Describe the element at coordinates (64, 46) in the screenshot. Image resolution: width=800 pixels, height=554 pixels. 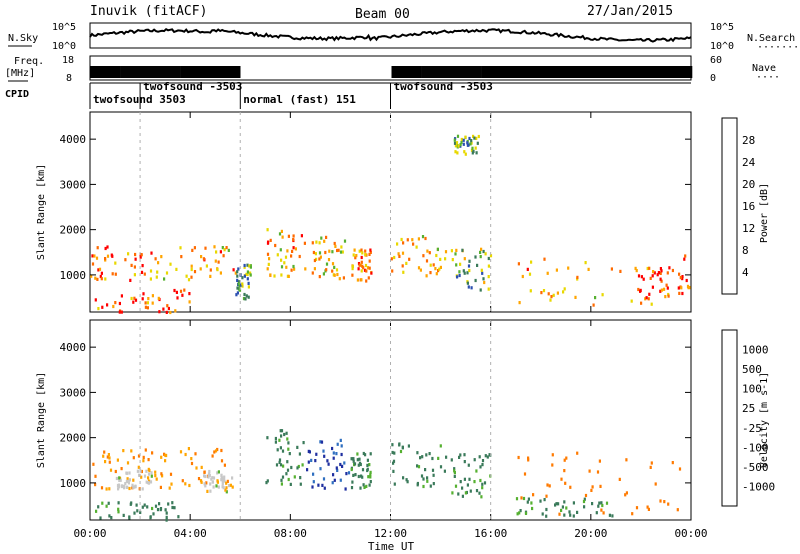
I see `noise-left-tick-bottom: 10^0` at that location.